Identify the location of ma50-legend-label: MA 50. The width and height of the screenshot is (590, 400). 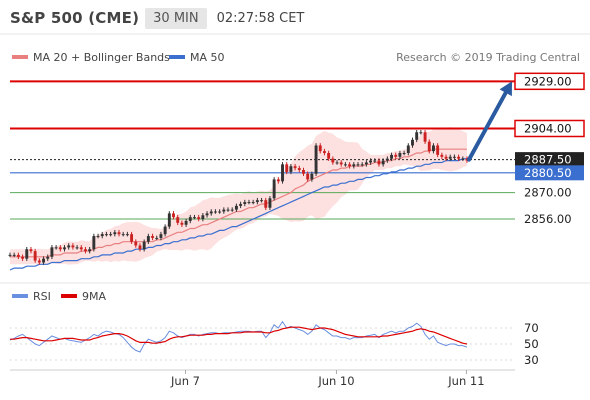
(207, 57).